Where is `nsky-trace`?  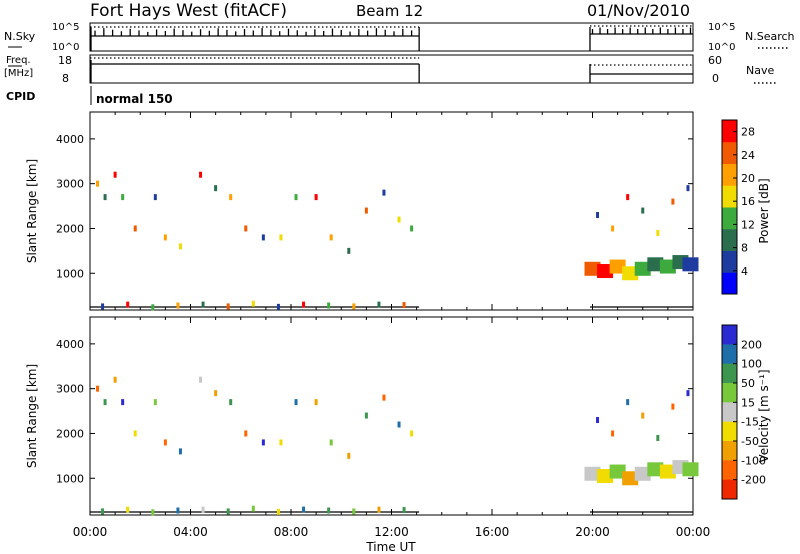 nsky-trace is located at coordinates (391, 38).